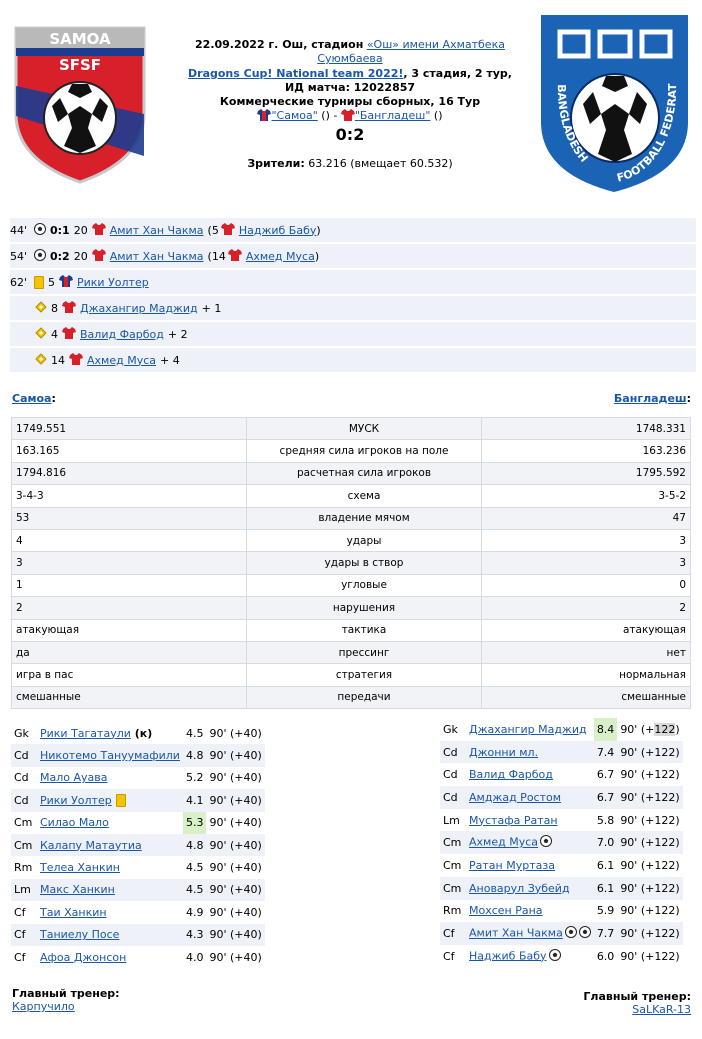  What do you see at coordinates (451, 820) in the screenshot?
I see `player-position: Lm` at bounding box center [451, 820].